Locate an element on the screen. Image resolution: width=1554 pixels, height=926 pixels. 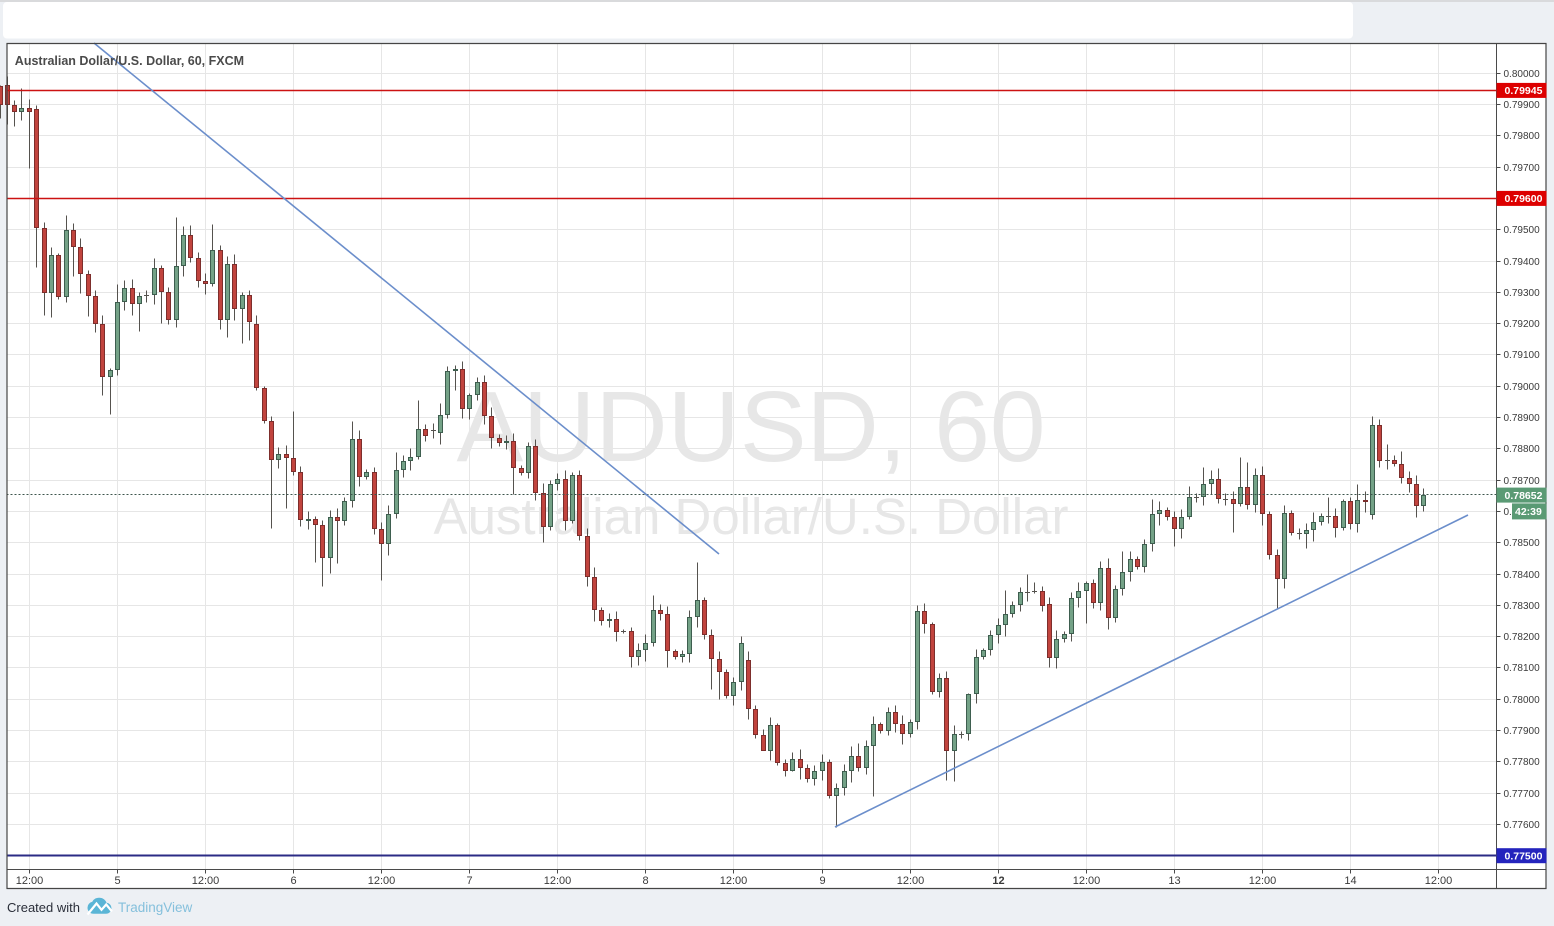
svg-text: Created with is located at coordinates (43, 907).